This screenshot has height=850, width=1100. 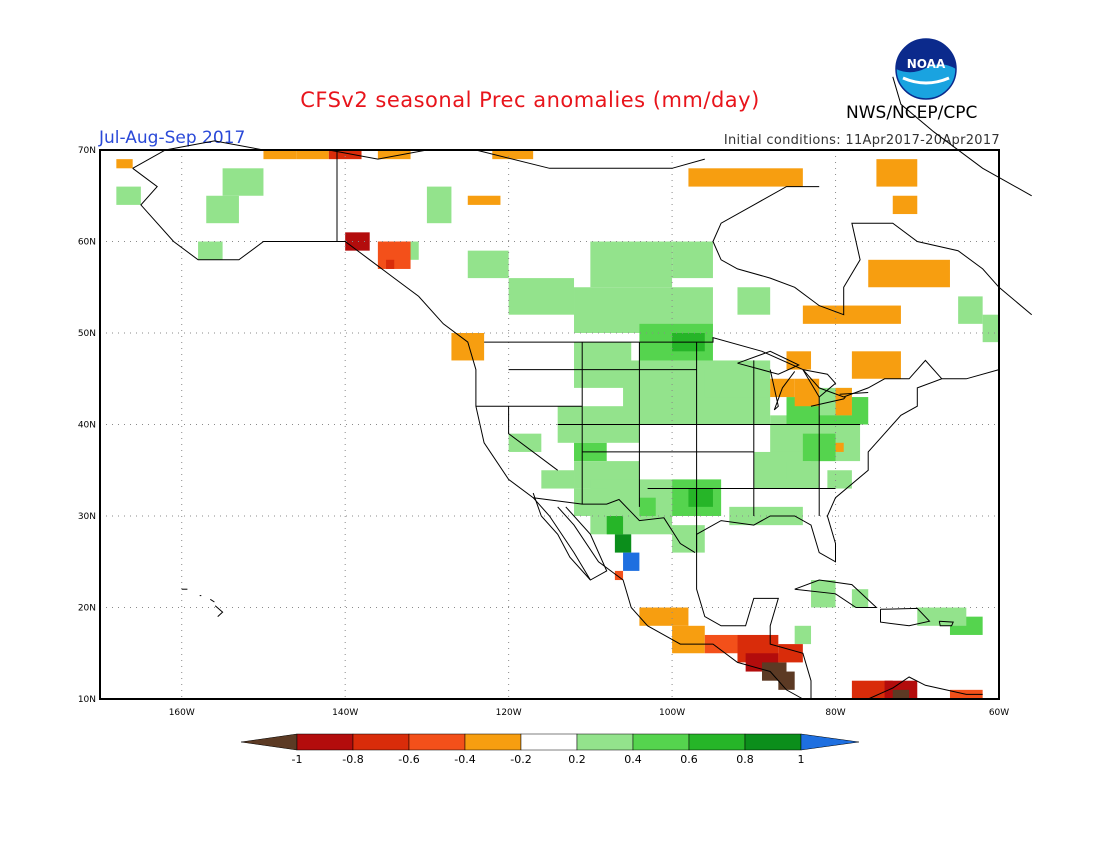 What do you see at coordinates (835, 713) in the screenshot?
I see `longitude-label: 80W` at bounding box center [835, 713].